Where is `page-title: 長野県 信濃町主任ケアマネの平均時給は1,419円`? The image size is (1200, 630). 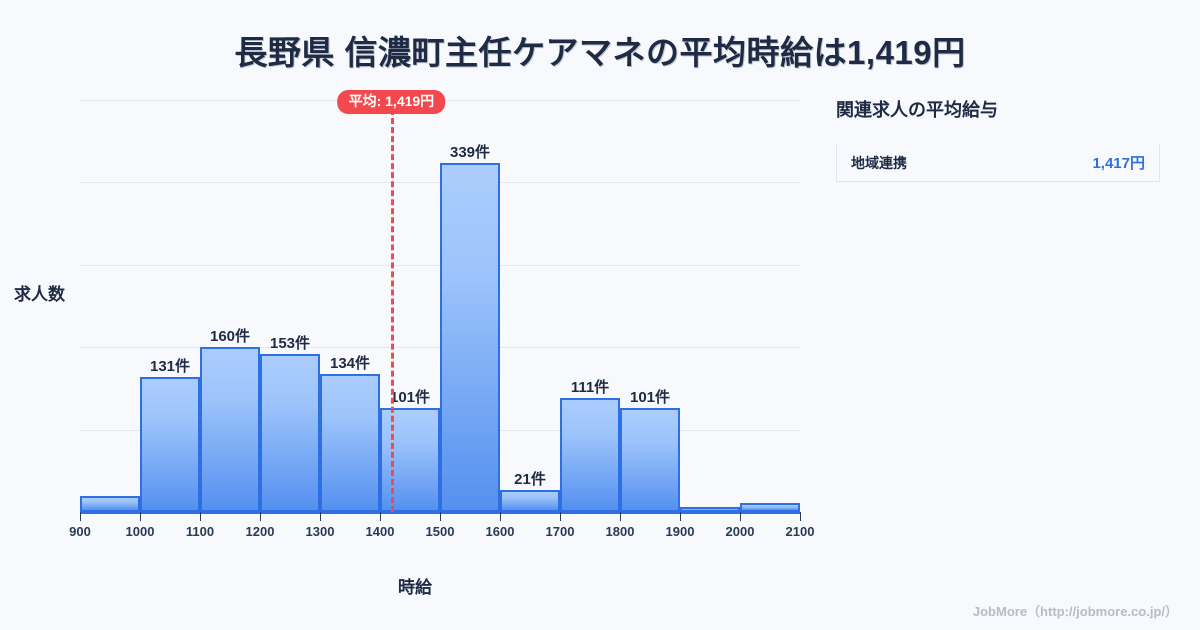
page-title: 長野県 信濃町主任ケアマネの平均時給は1,419円 is located at coordinates (600, 52).